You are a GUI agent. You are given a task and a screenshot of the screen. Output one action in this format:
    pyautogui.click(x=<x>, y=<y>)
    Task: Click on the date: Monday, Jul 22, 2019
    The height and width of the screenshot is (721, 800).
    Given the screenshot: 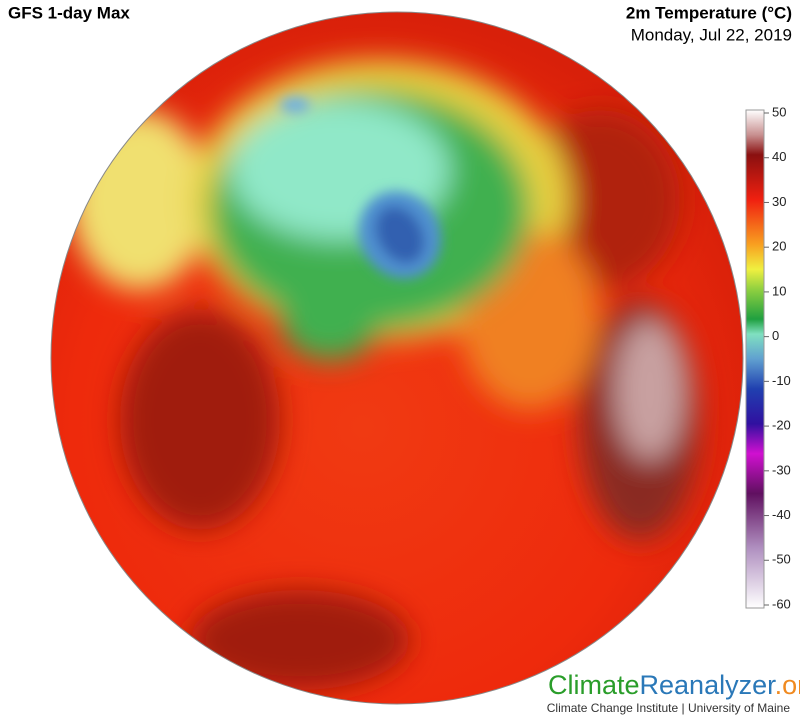 What is the action you would take?
    pyautogui.click(x=711, y=34)
    